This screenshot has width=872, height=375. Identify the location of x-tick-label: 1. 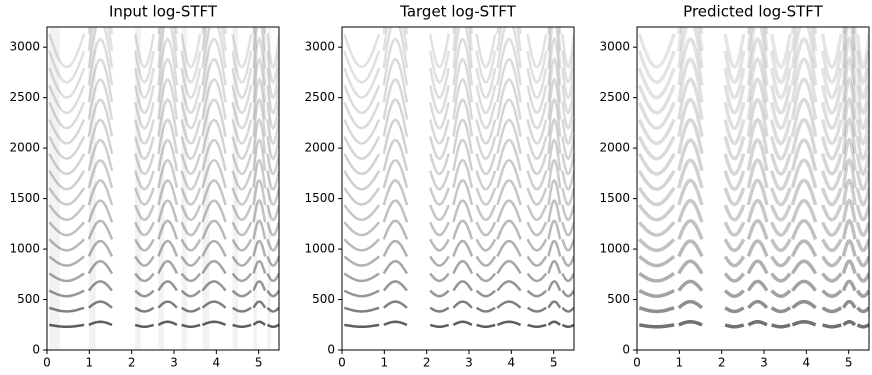
(90, 363).